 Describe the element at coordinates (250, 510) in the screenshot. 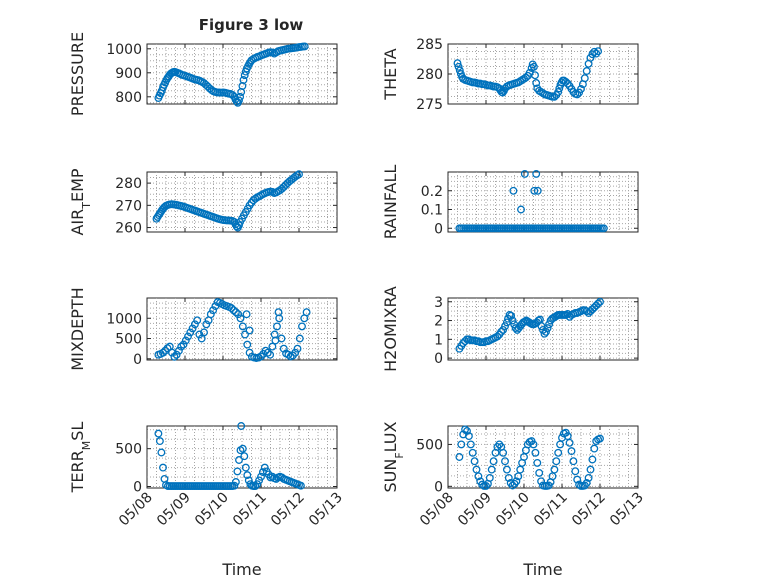

I see `x-tick-label: 05/11` at that location.